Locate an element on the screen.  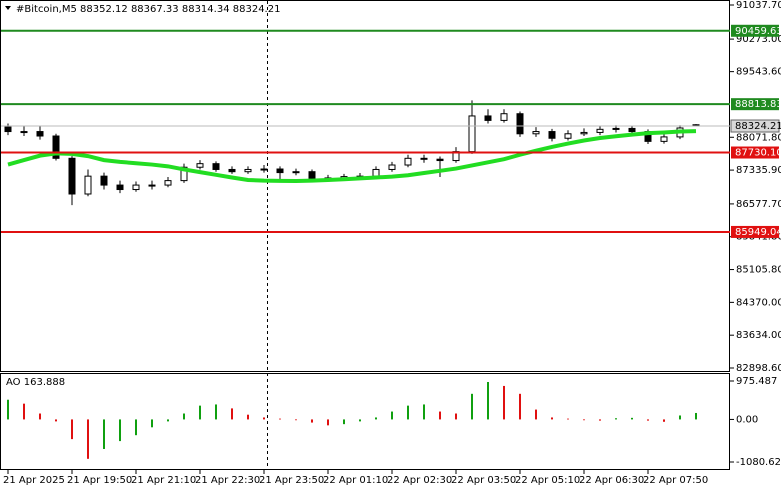
y-tick-label: 82898.60 is located at coordinates (758, 368).